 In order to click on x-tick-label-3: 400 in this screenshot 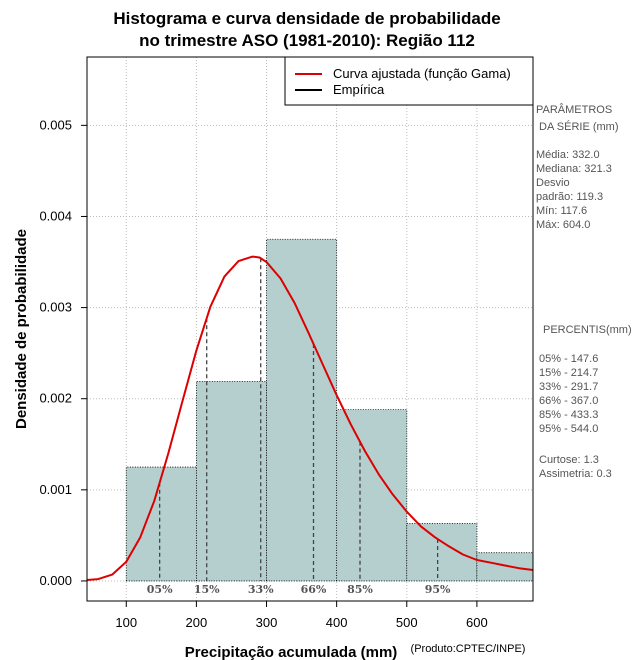, I will do `click(337, 622)`.